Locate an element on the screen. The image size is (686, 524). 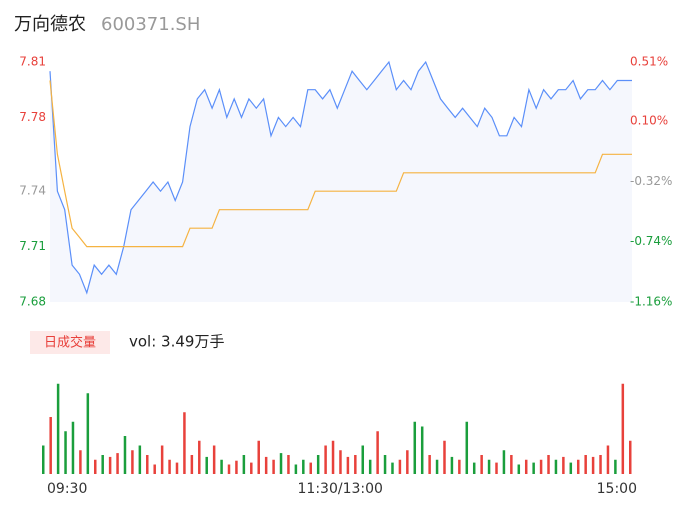
y-tick-label: 7.74 is located at coordinates (32, 191).